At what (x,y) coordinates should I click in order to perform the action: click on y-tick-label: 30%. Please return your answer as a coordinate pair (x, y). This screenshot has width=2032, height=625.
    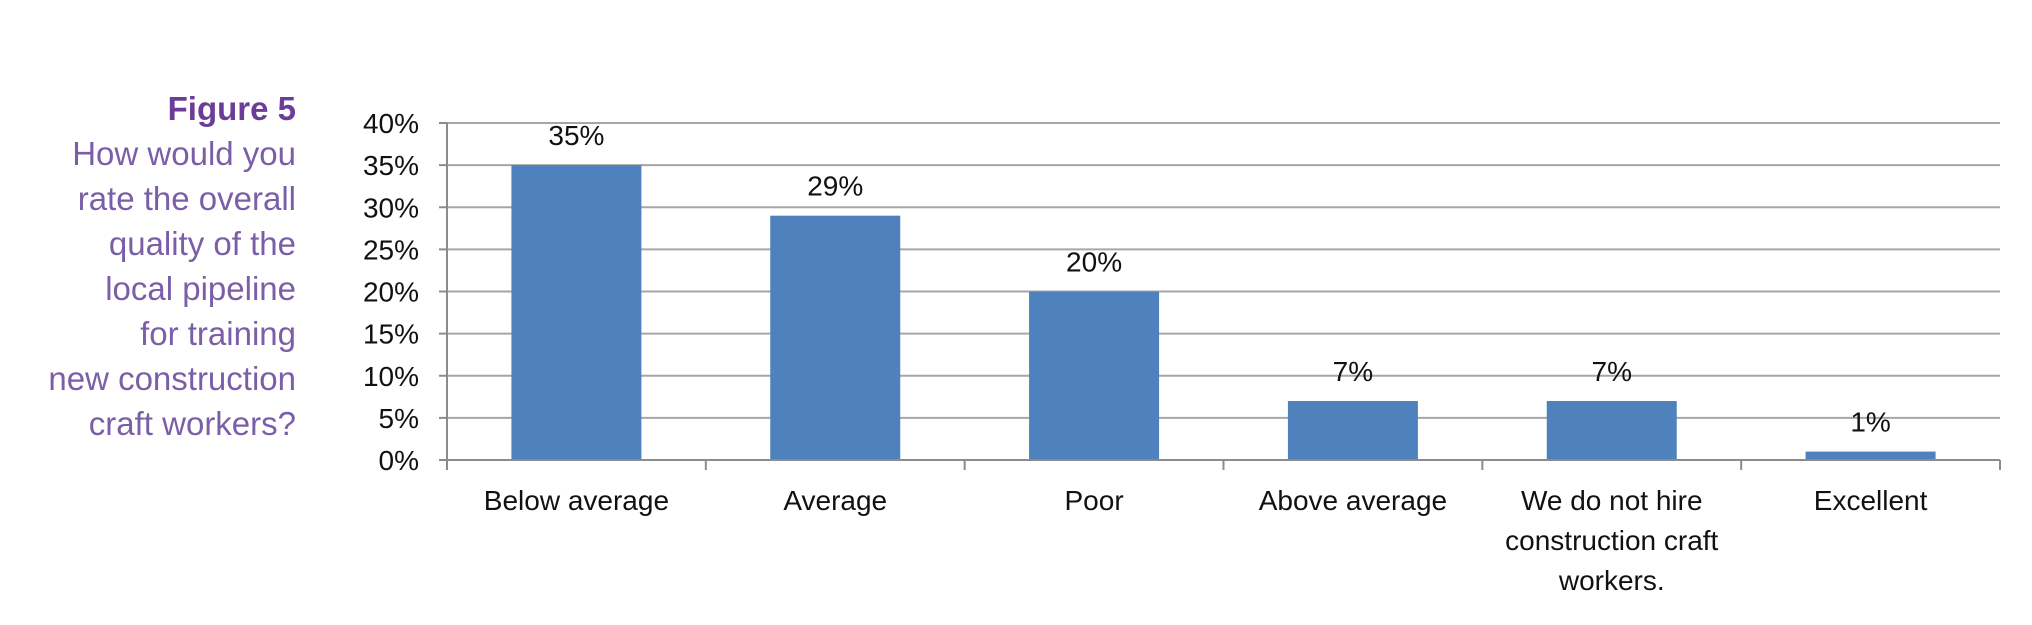
    Looking at the image, I should click on (391, 207).